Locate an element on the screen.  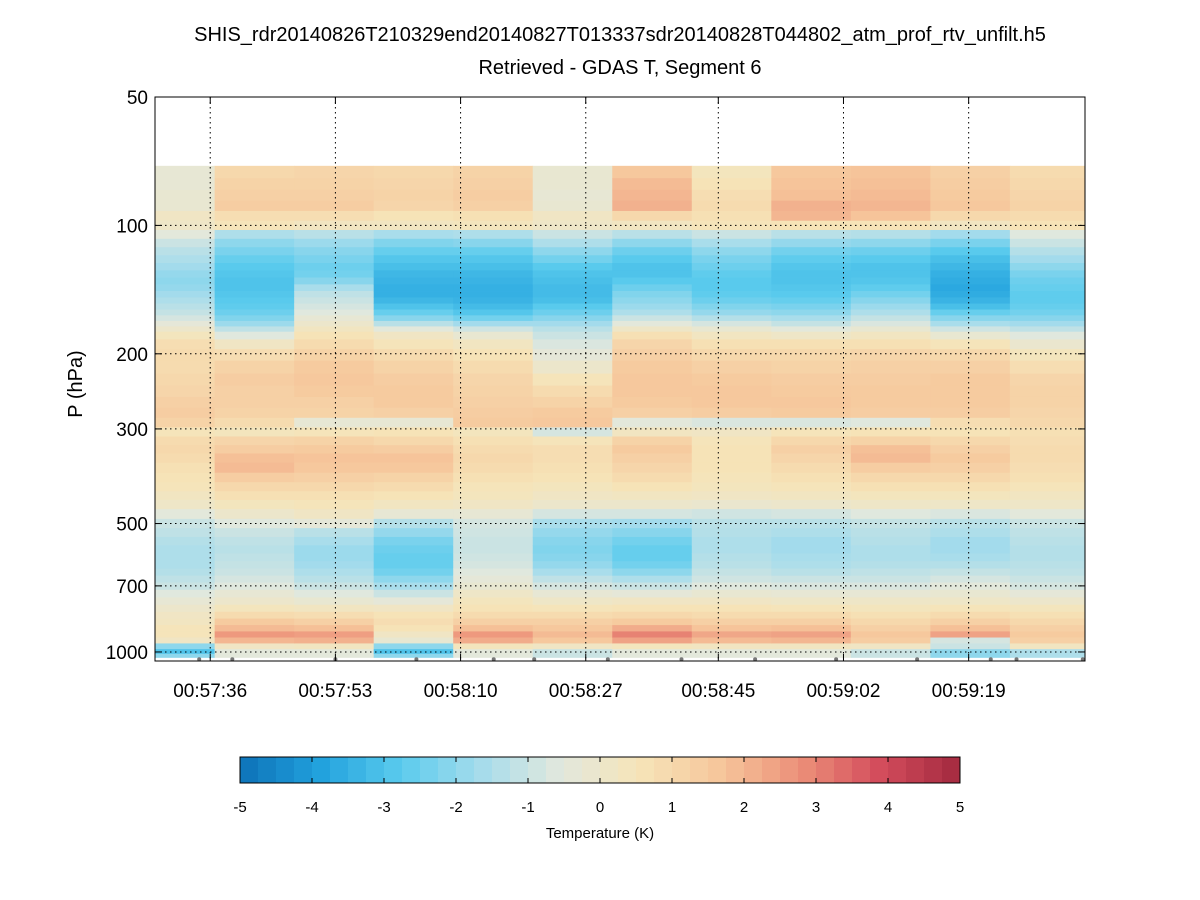
x-tick-label: 00:59:02 is located at coordinates (843, 691).